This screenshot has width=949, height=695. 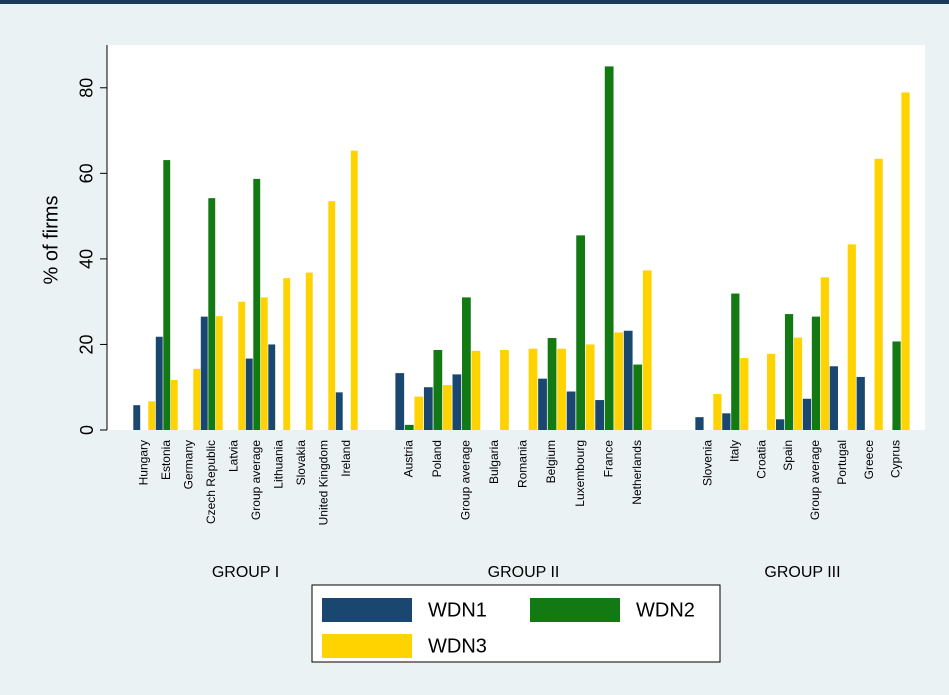 What do you see at coordinates (708, 463) in the screenshot?
I see `x-tick-label: Slovenia` at bounding box center [708, 463].